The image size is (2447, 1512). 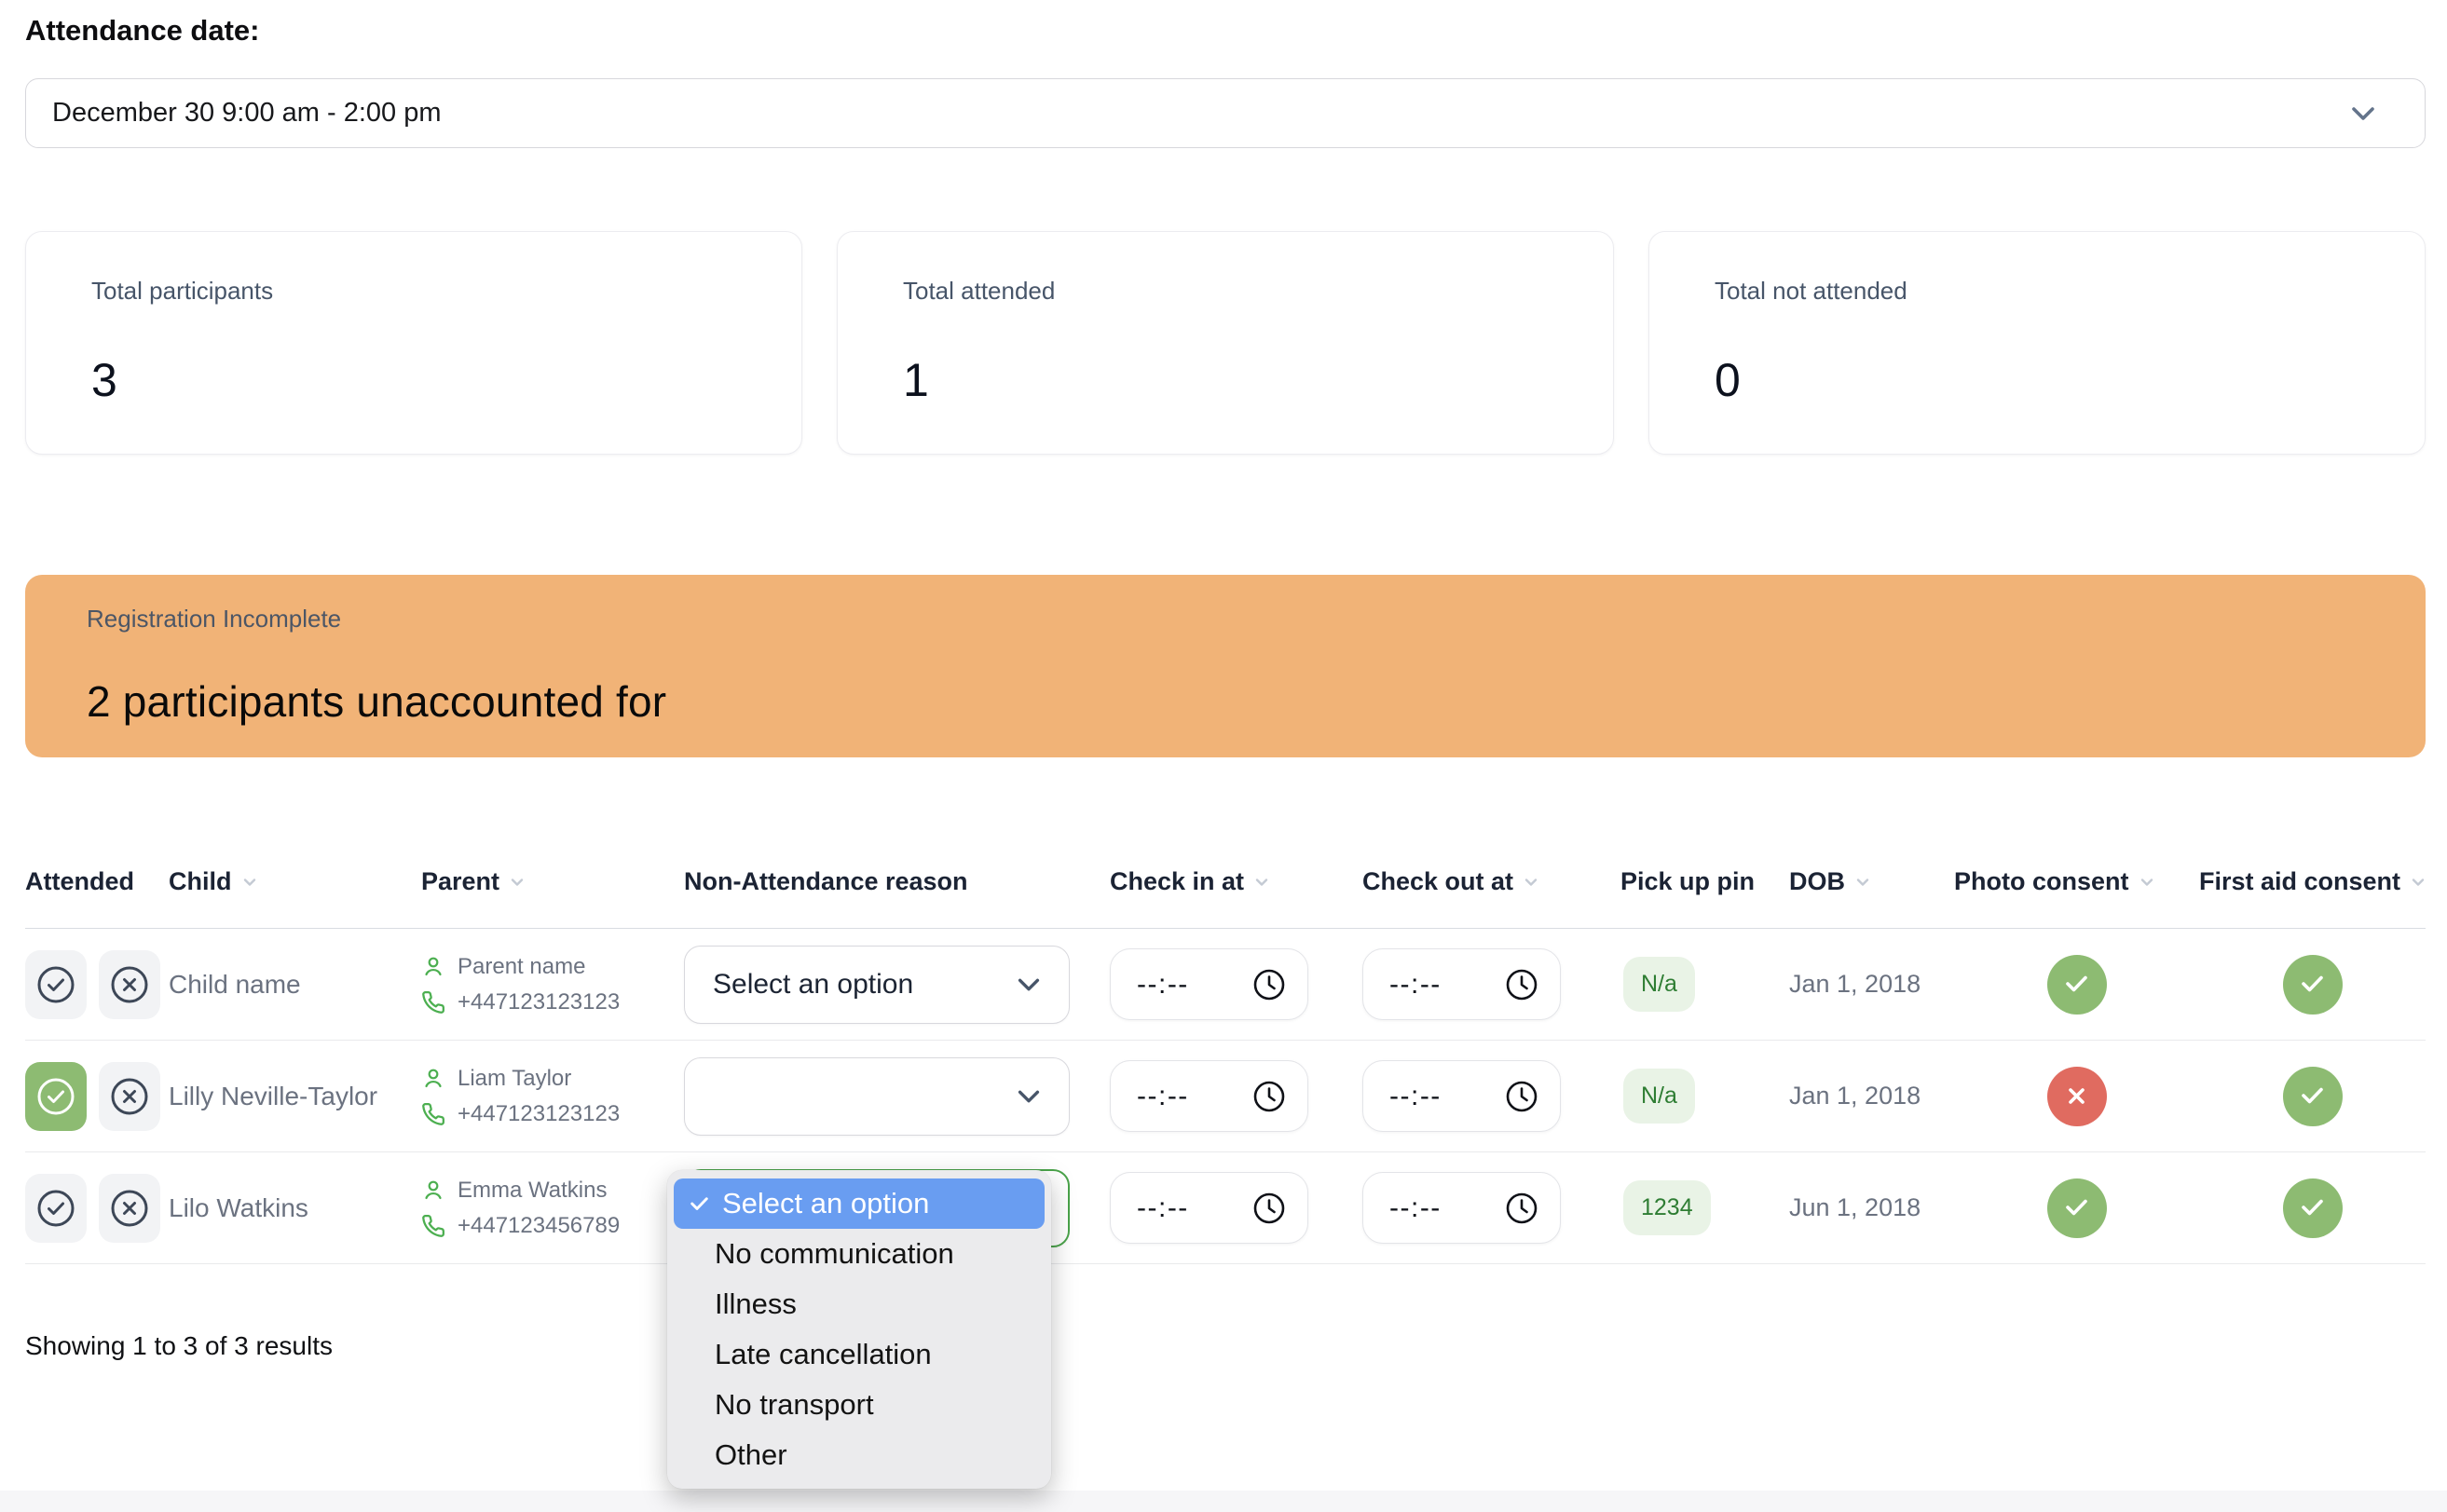 I want to click on results-count: Showing 1 to 3 of 3 results, so click(x=179, y=1345).